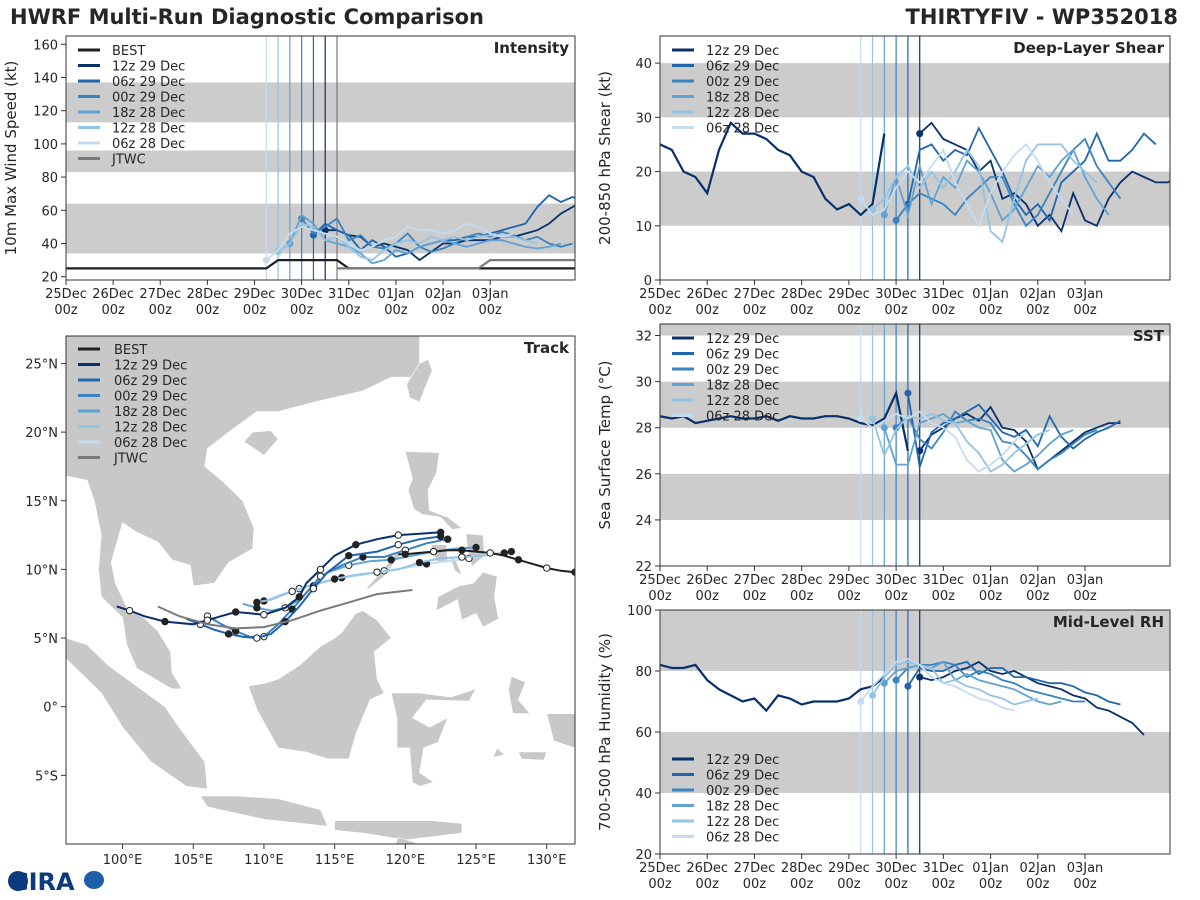  What do you see at coordinates (755, 580) in the screenshot?
I see `x-tick-label: 27Dec` at bounding box center [755, 580].